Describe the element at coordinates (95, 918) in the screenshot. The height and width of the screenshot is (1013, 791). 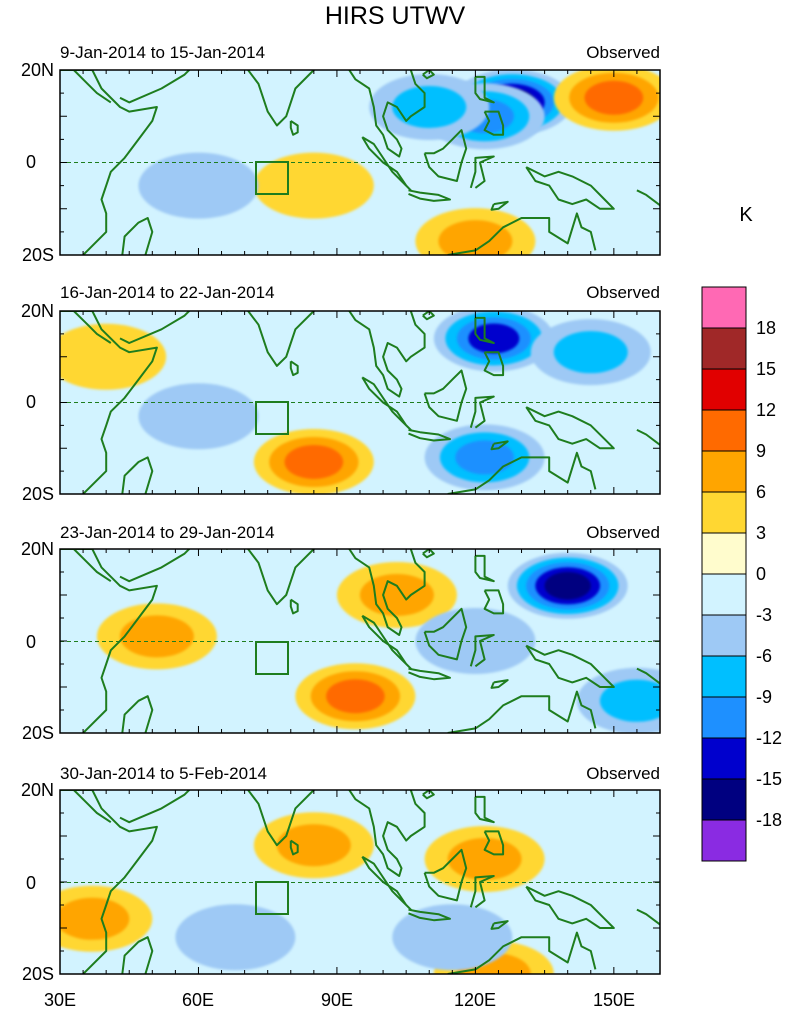
I see `anomaly-contour-p4-a1-l2` at that location.